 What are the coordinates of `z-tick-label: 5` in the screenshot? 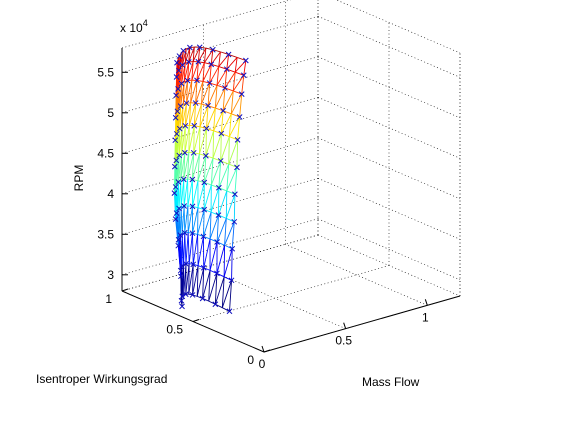 It's located at (110, 113).